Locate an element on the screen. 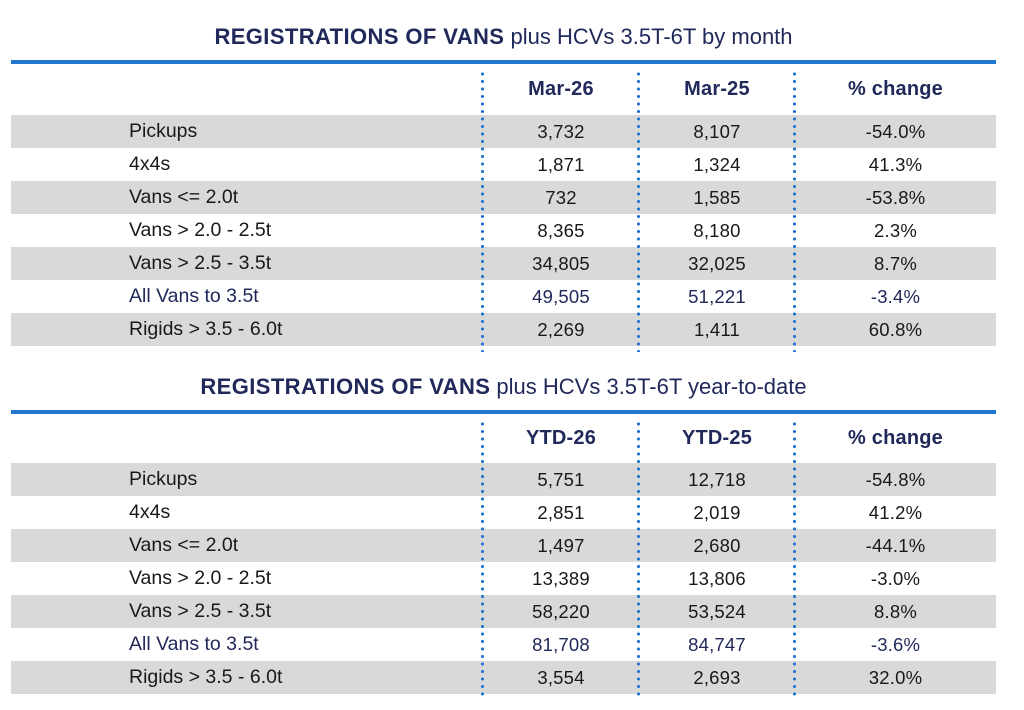 The height and width of the screenshot is (710, 1024). ytd-table-title-bold: REGISTRATIONS OF VANS is located at coordinates (345, 386).